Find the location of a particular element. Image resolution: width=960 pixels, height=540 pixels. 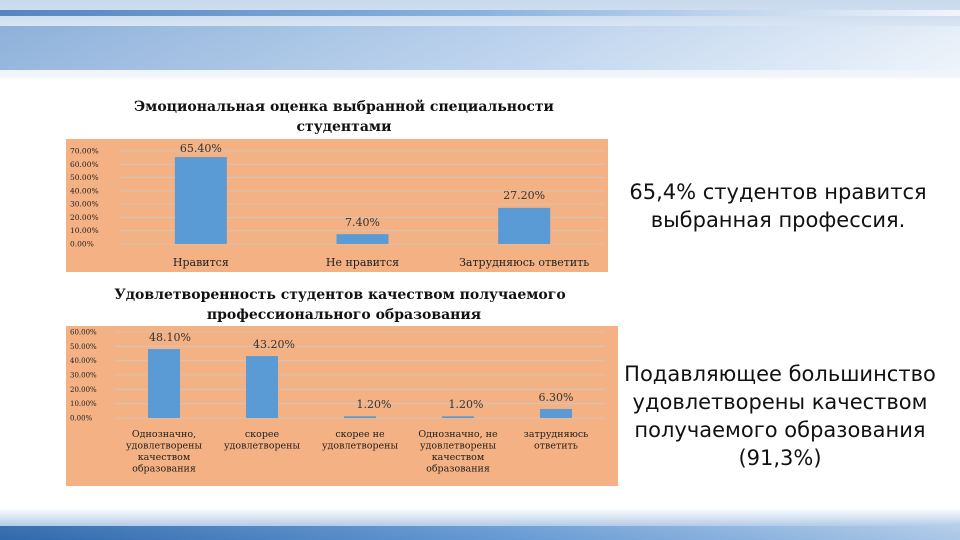

chart-2-category-label: скорее не is located at coordinates (360, 434).